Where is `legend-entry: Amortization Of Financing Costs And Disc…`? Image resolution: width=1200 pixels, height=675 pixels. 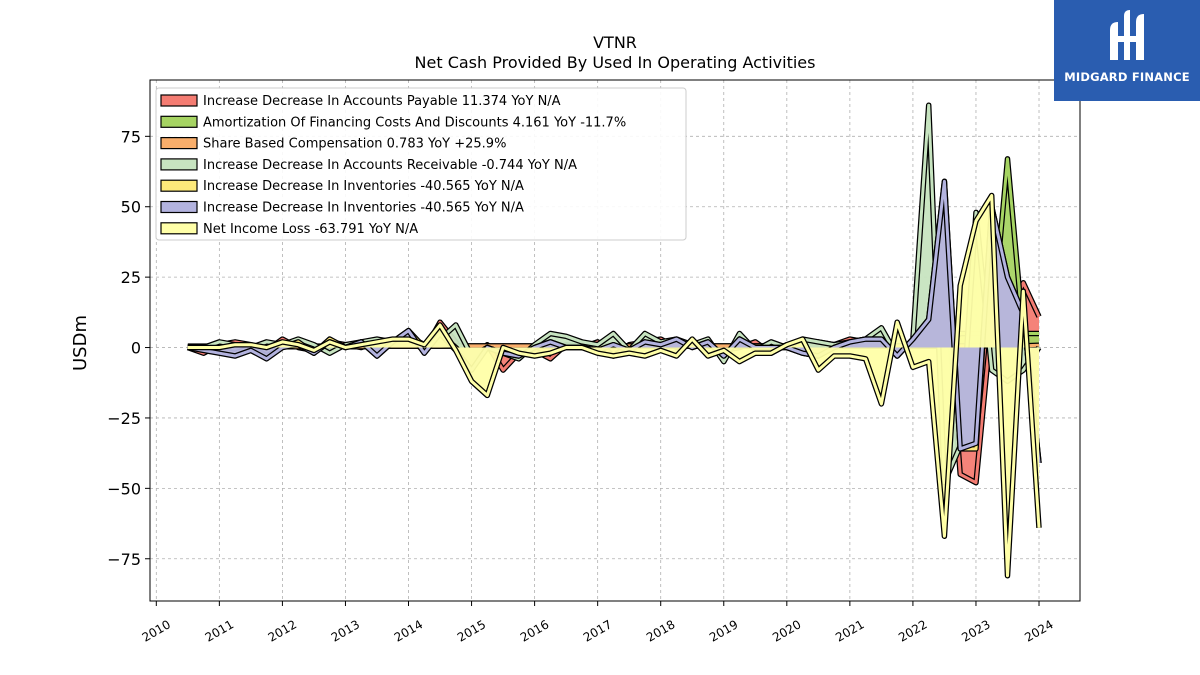
legend-entry: Amortization Of Financing Costs And Disc… is located at coordinates (414, 122).